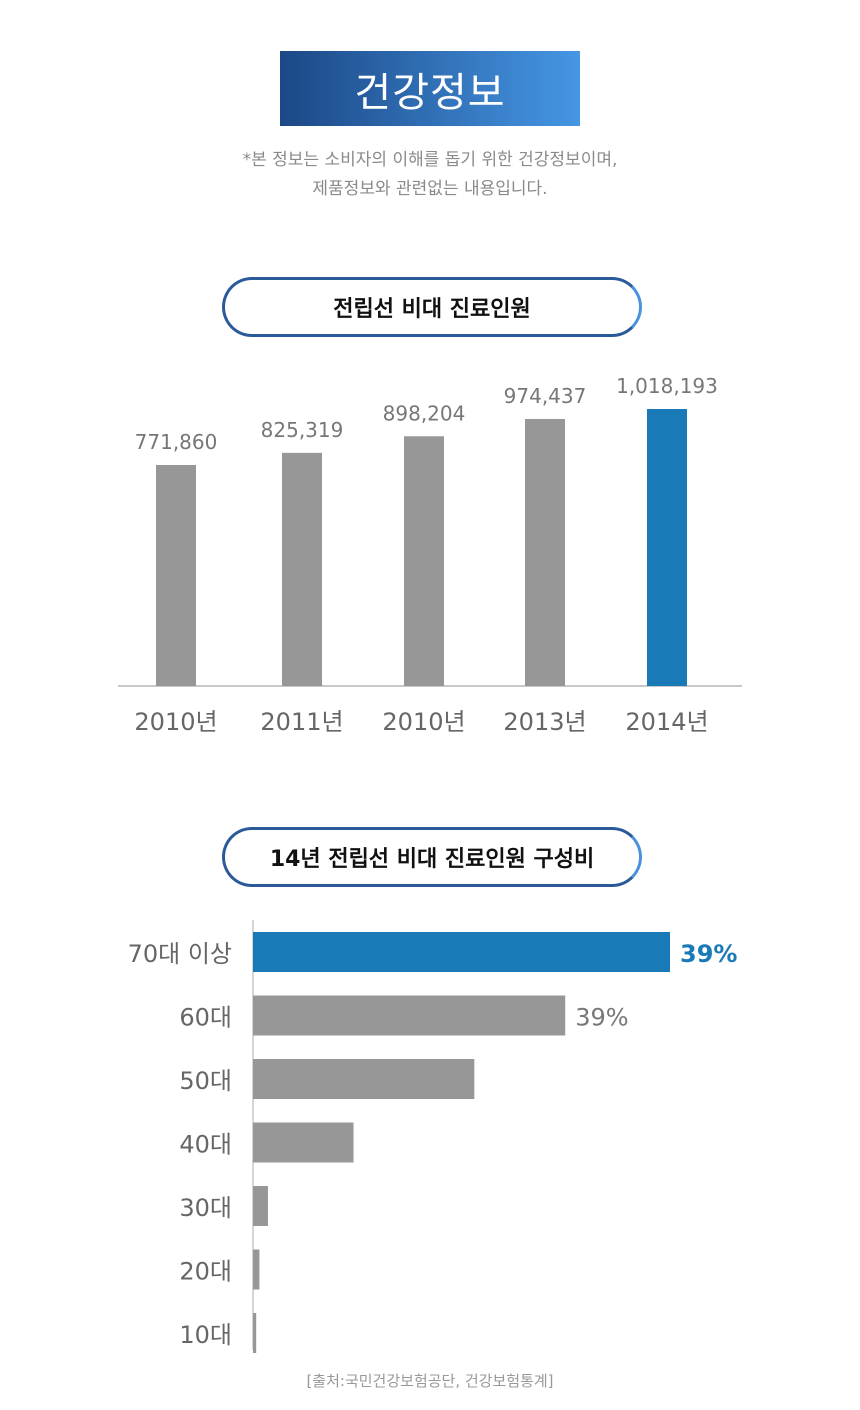 The height and width of the screenshot is (1410, 860). What do you see at coordinates (302, 430) in the screenshot?
I see `data-label: 825,319` at bounding box center [302, 430].